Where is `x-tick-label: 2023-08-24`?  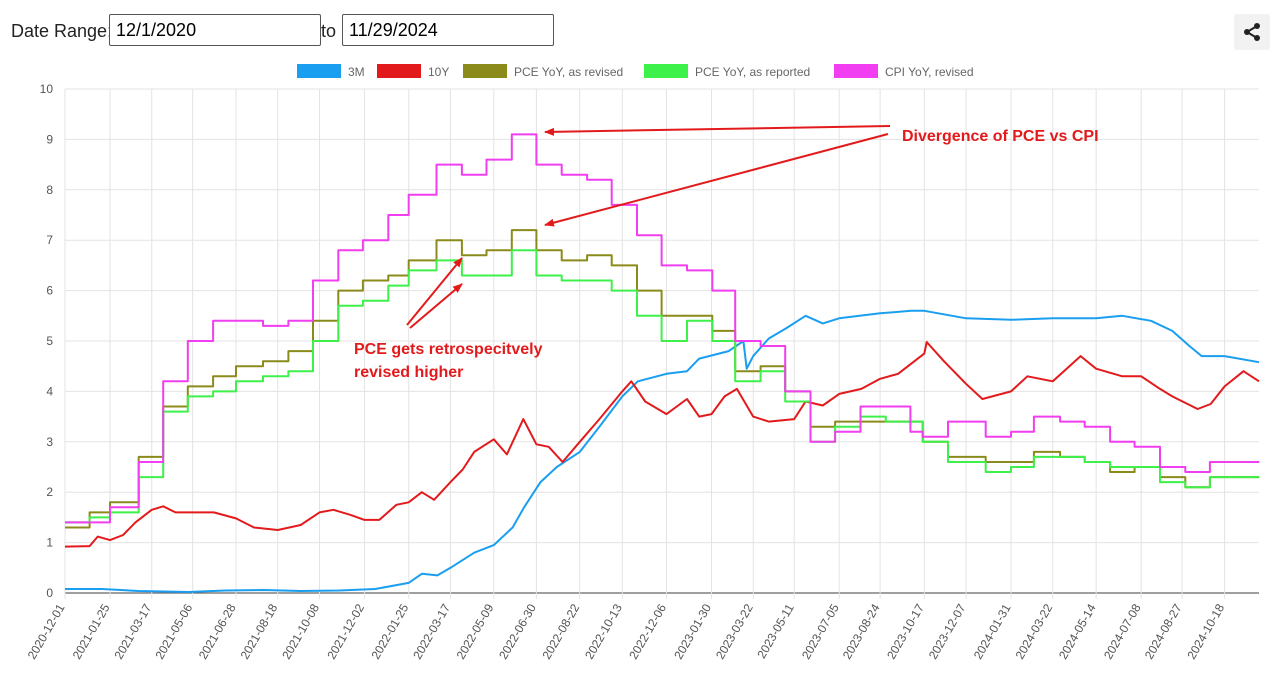 x-tick-label: 2023-08-24 is located at coordinates (861, 631).